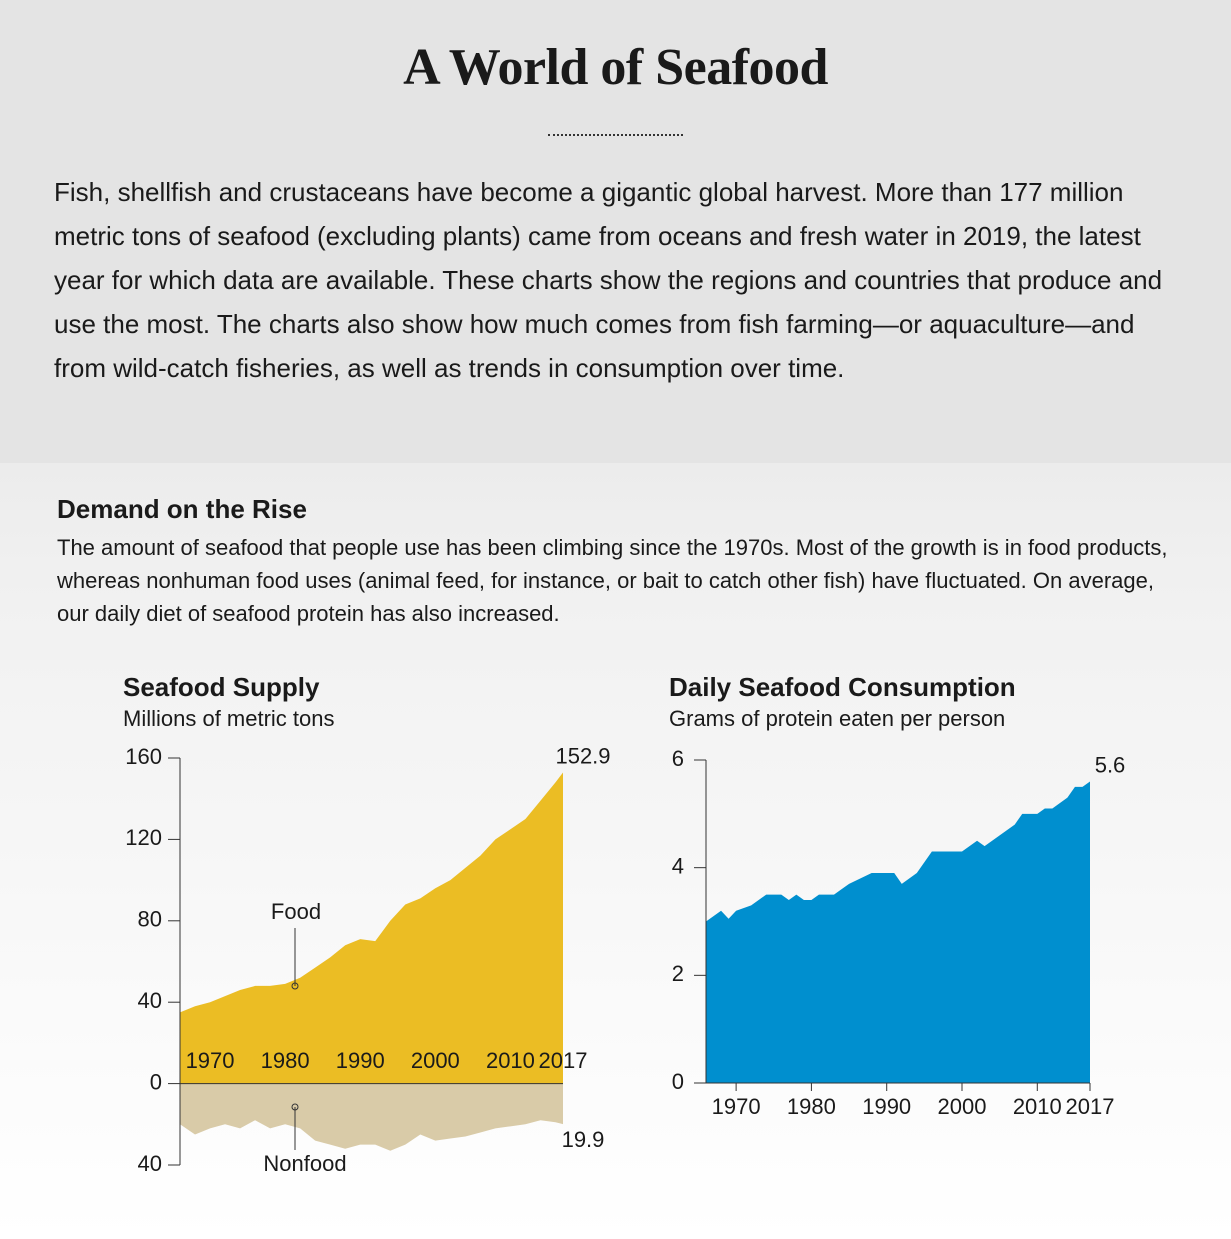  Describe the element at coordinates (182, 509) in the screenshot. I see `section-title: Demand on the Rise` at that location.